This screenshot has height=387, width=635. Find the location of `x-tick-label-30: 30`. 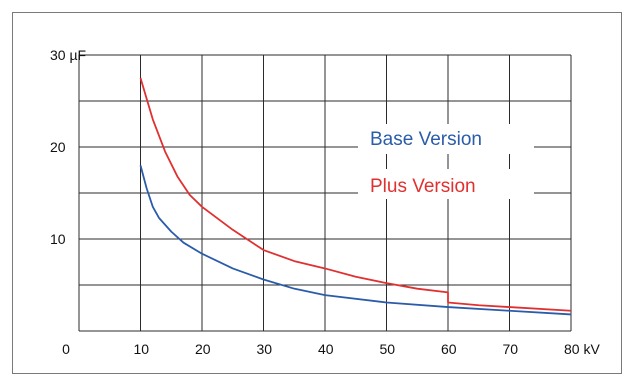

x-tick-label-30: 30 is located at coordinates (265, 349).